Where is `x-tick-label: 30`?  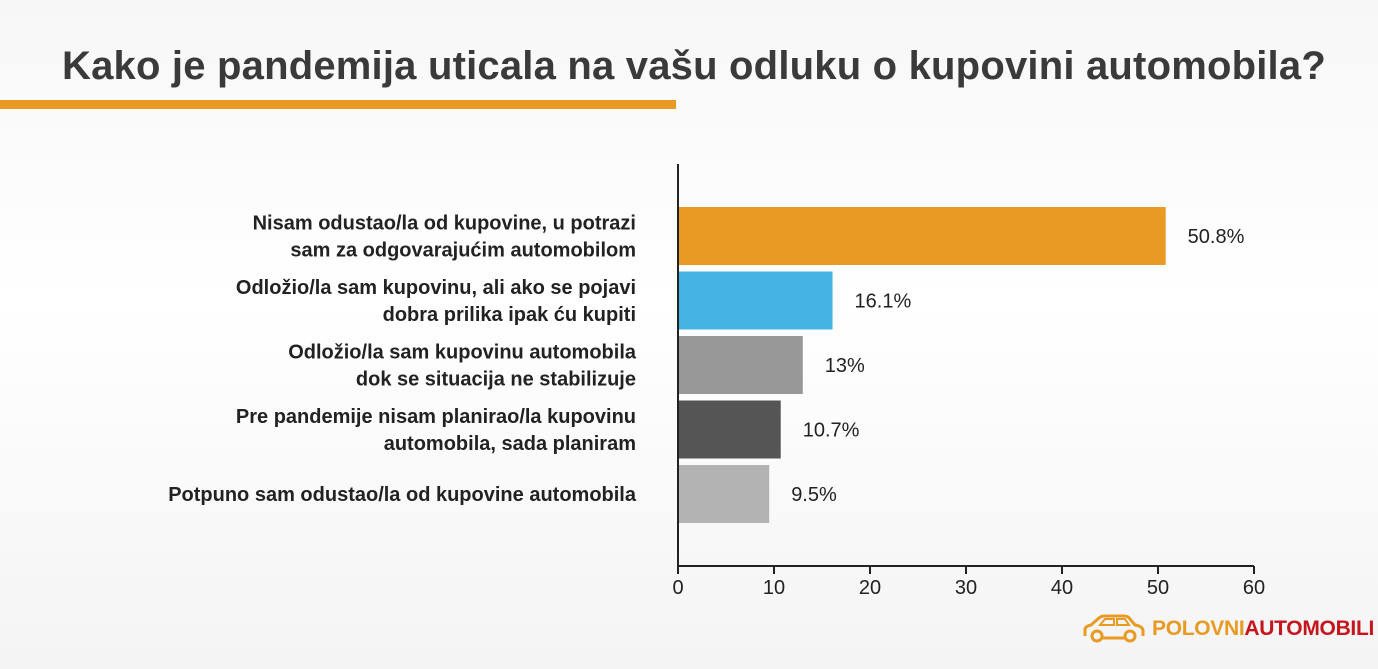
x-tick-label: 30 is located at coordinates (966, 588).